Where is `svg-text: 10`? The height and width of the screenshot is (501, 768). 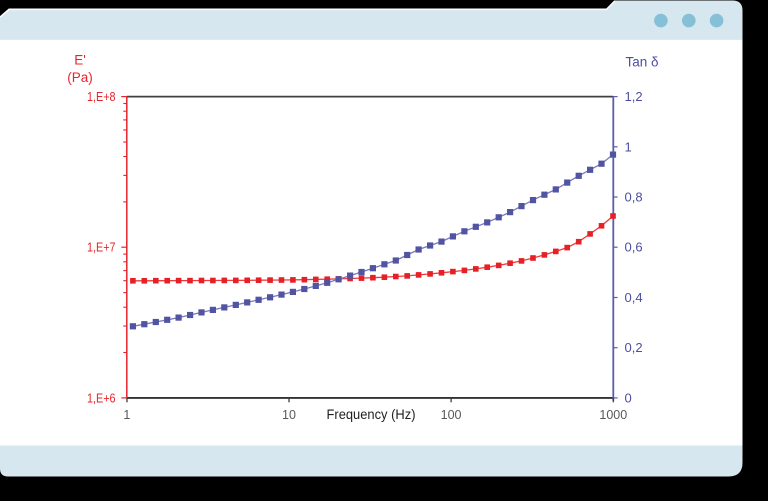 svg-text: 10 is located at coordinates (289, 415).